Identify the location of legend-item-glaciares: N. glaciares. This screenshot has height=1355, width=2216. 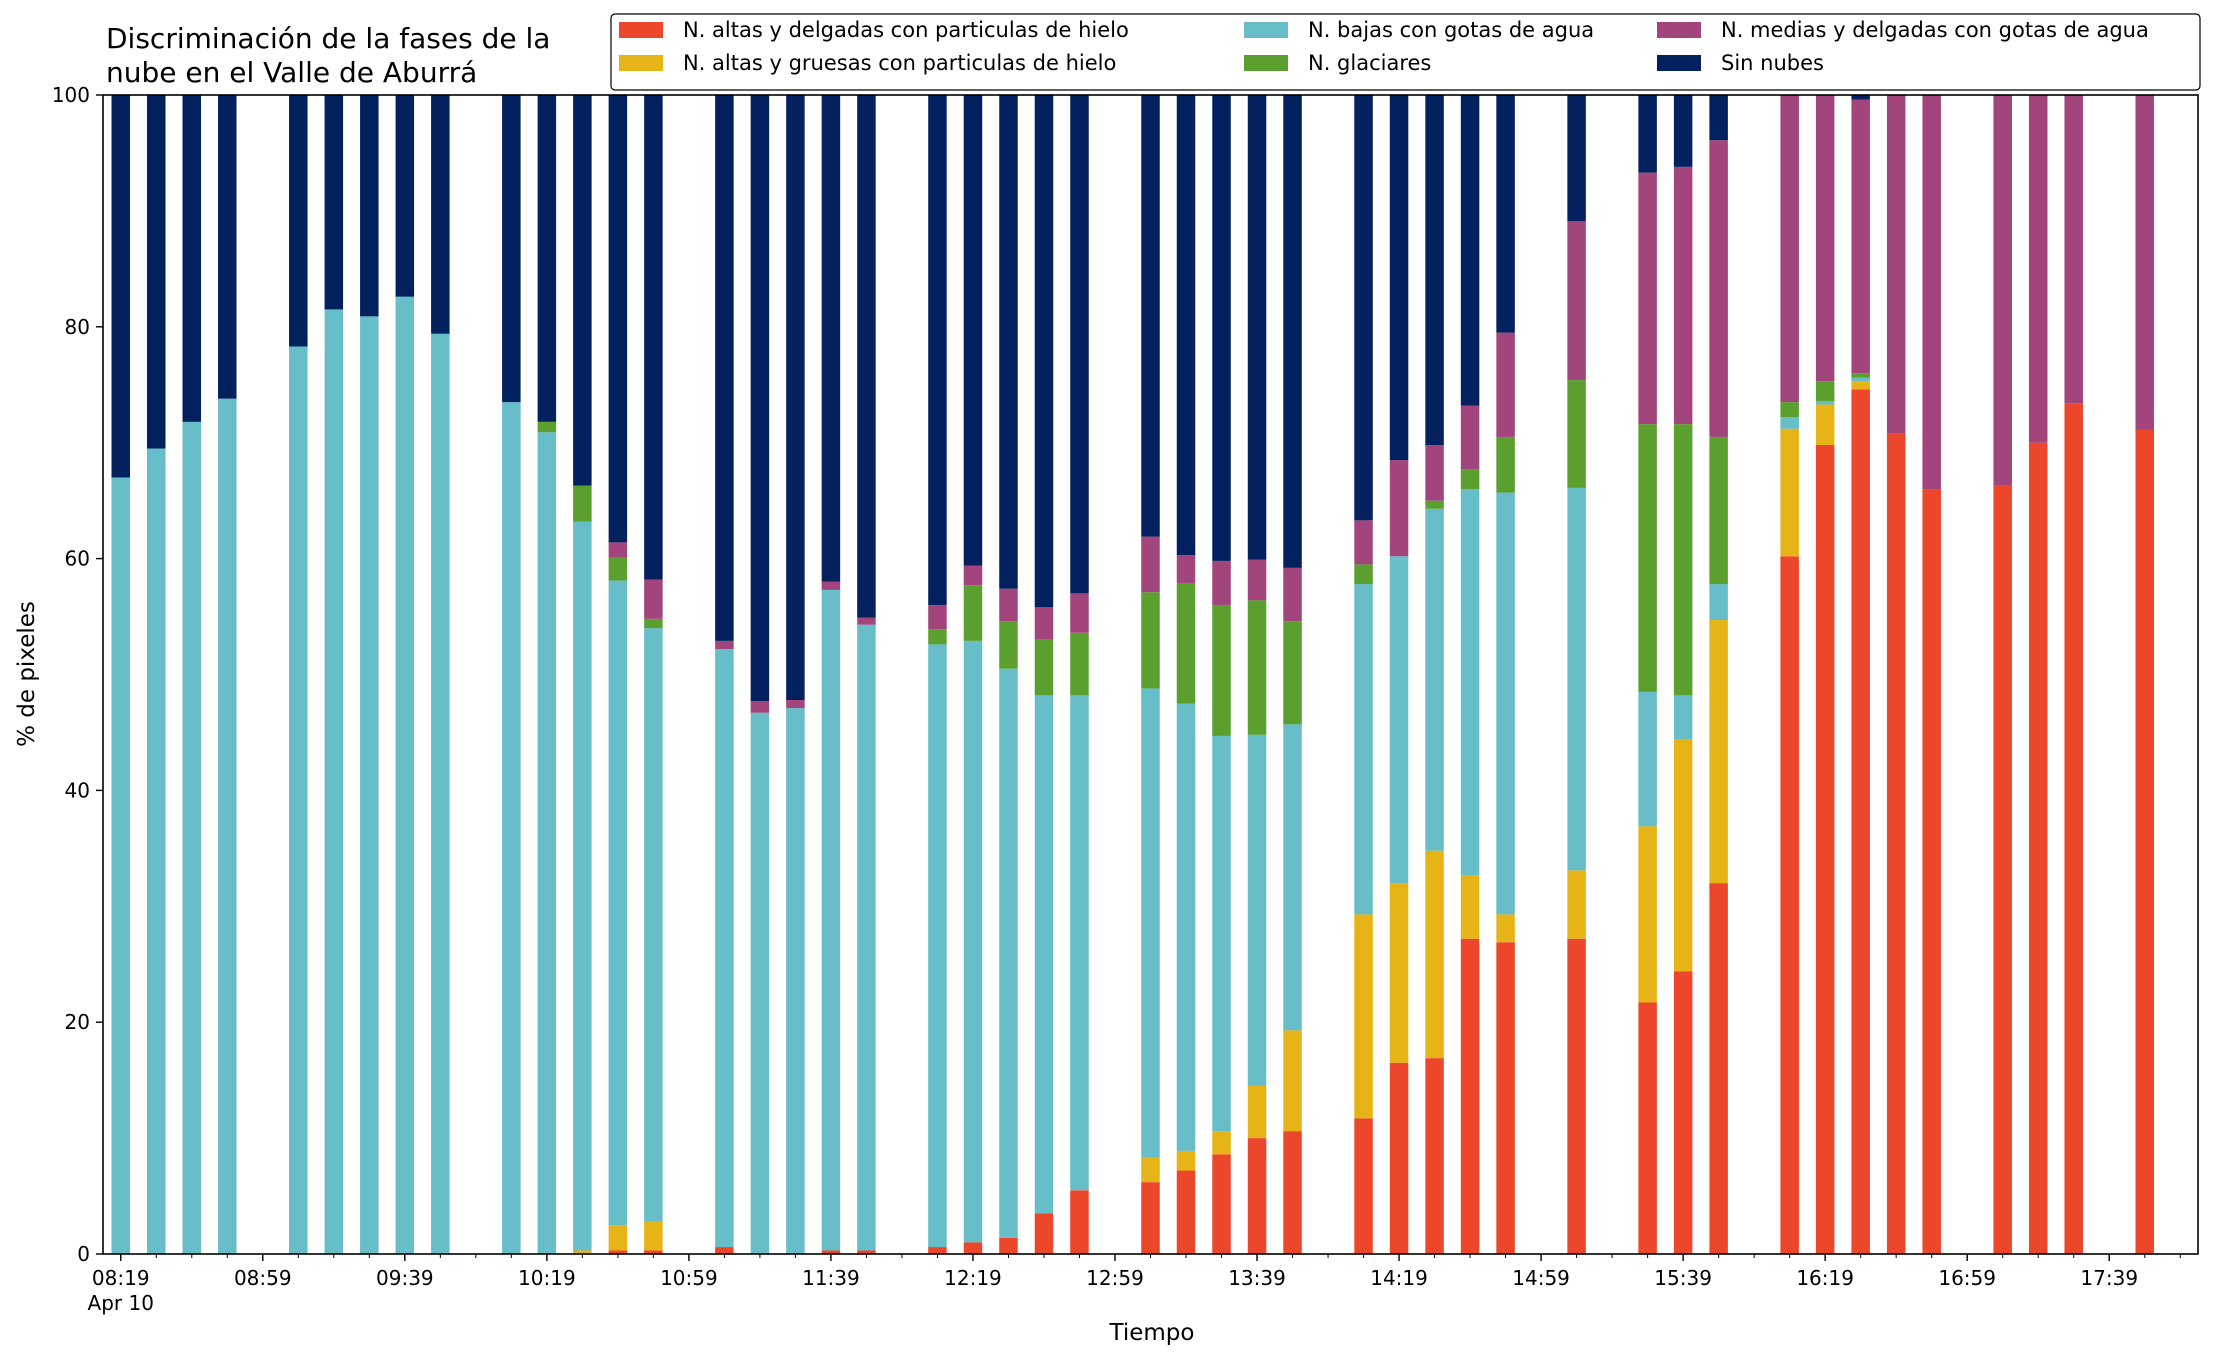
(1337, 63).